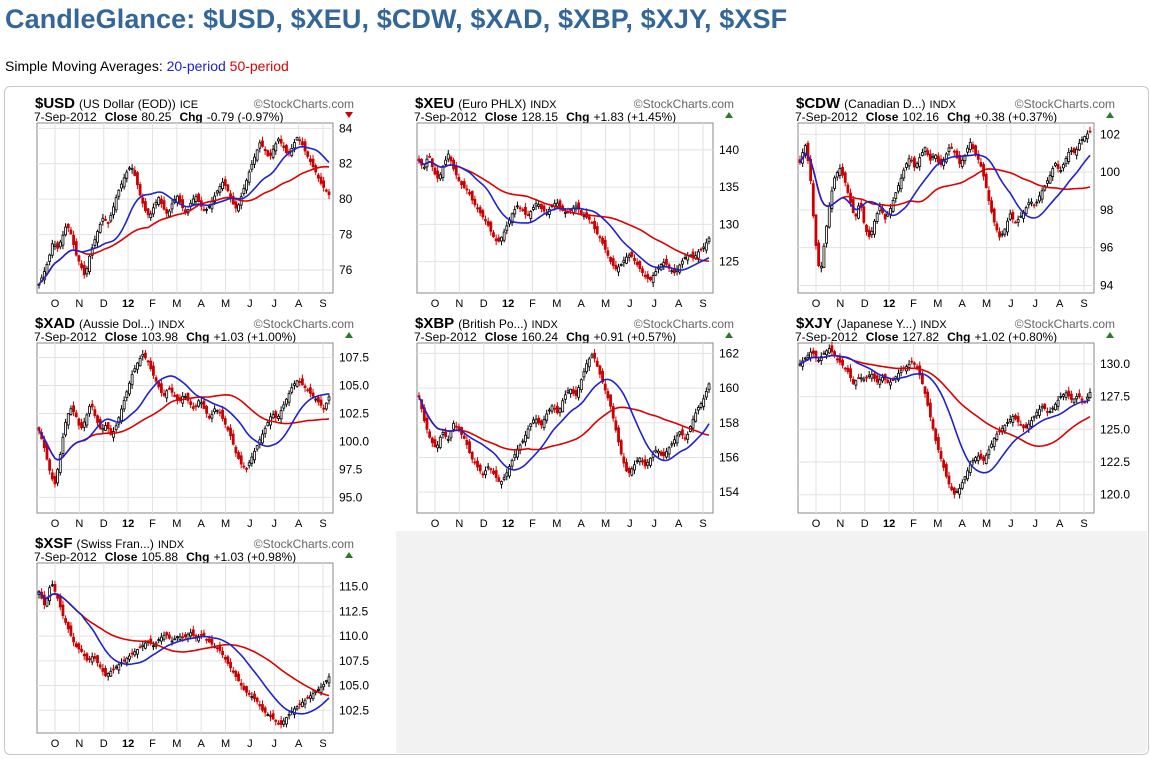 The image size is (1150, 759). What do you see at coordinates (630, 304) in the screenshot?
I see `x-tick-label: J` at bounding box center [630, 304].